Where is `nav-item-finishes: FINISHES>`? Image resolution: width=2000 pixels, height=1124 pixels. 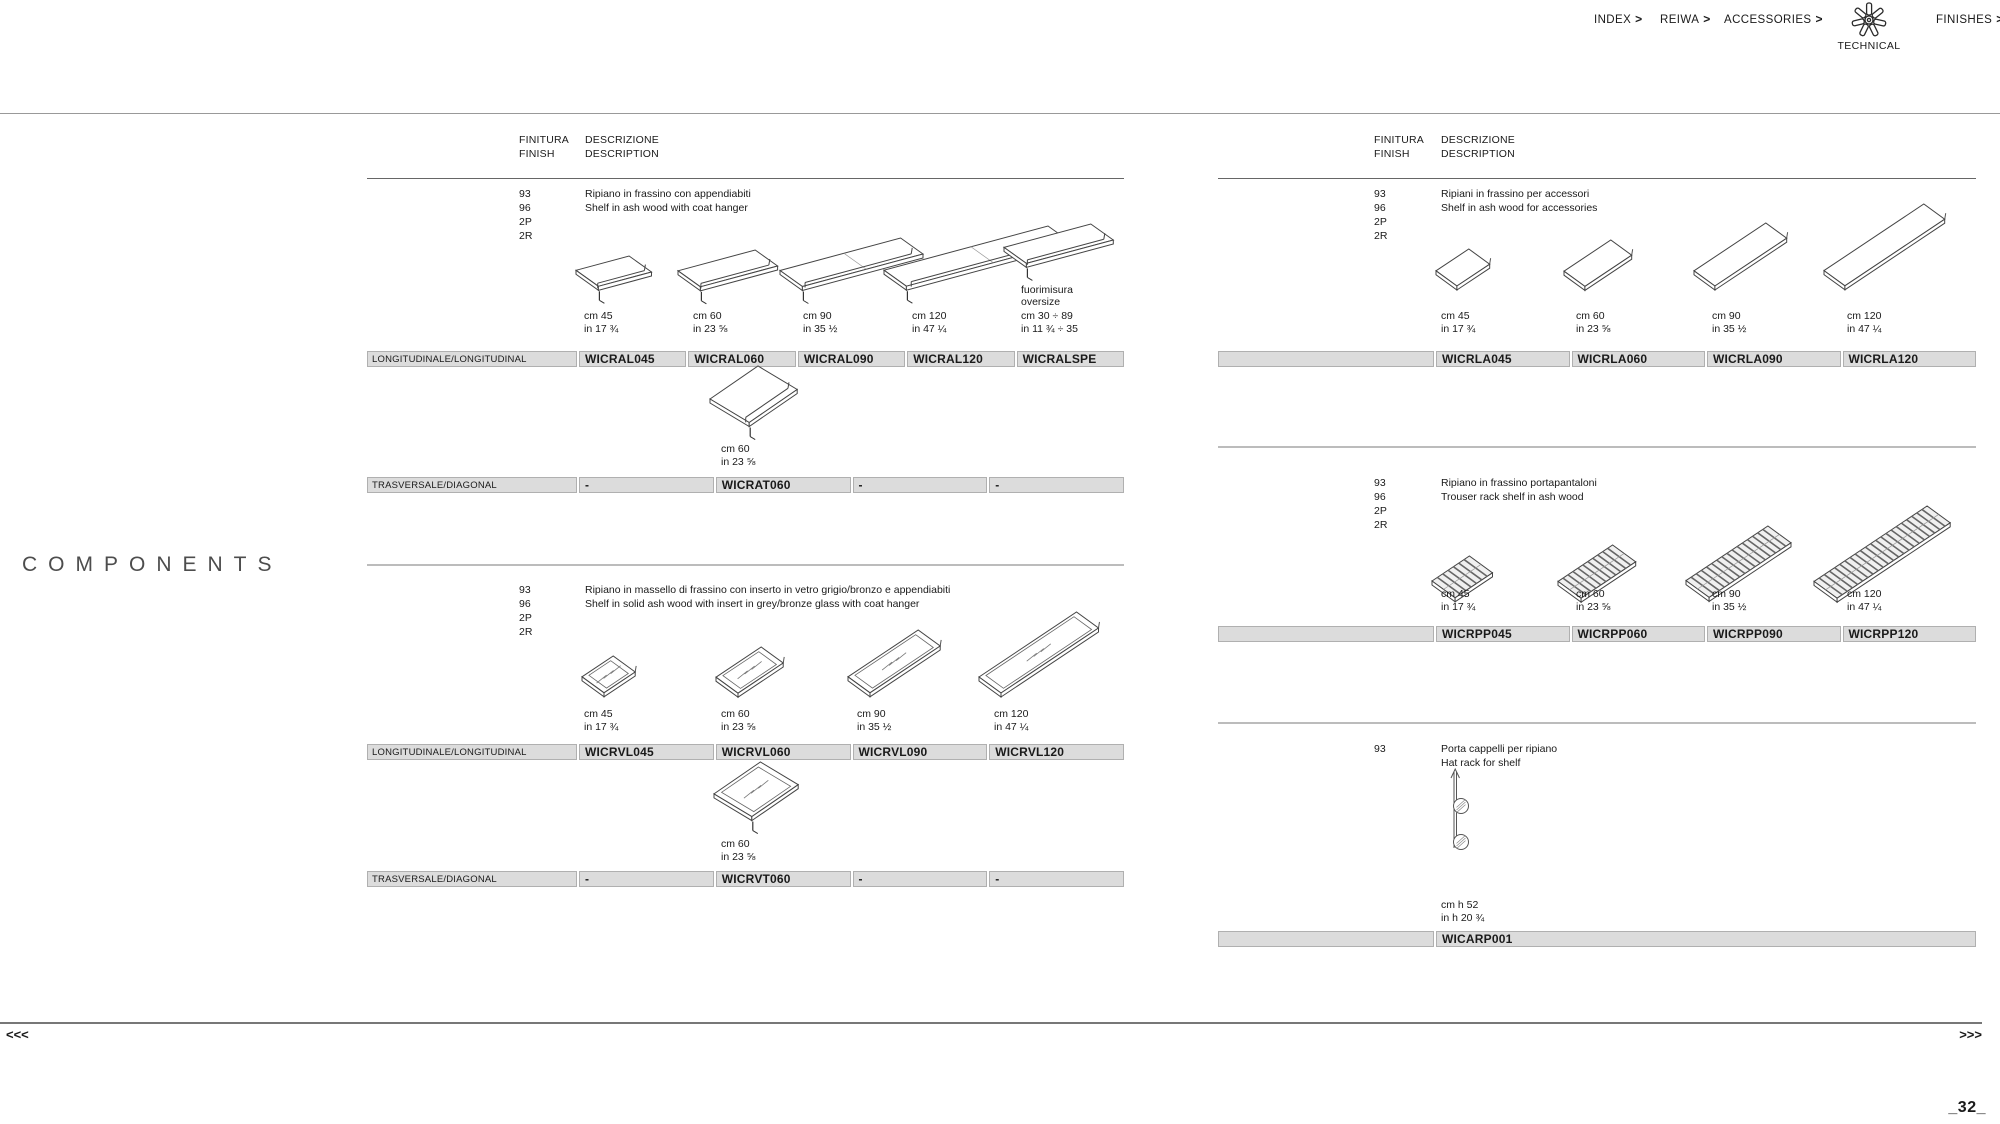
nav-item-finishes: FINISHES> is located at coordinates (1968, 19).